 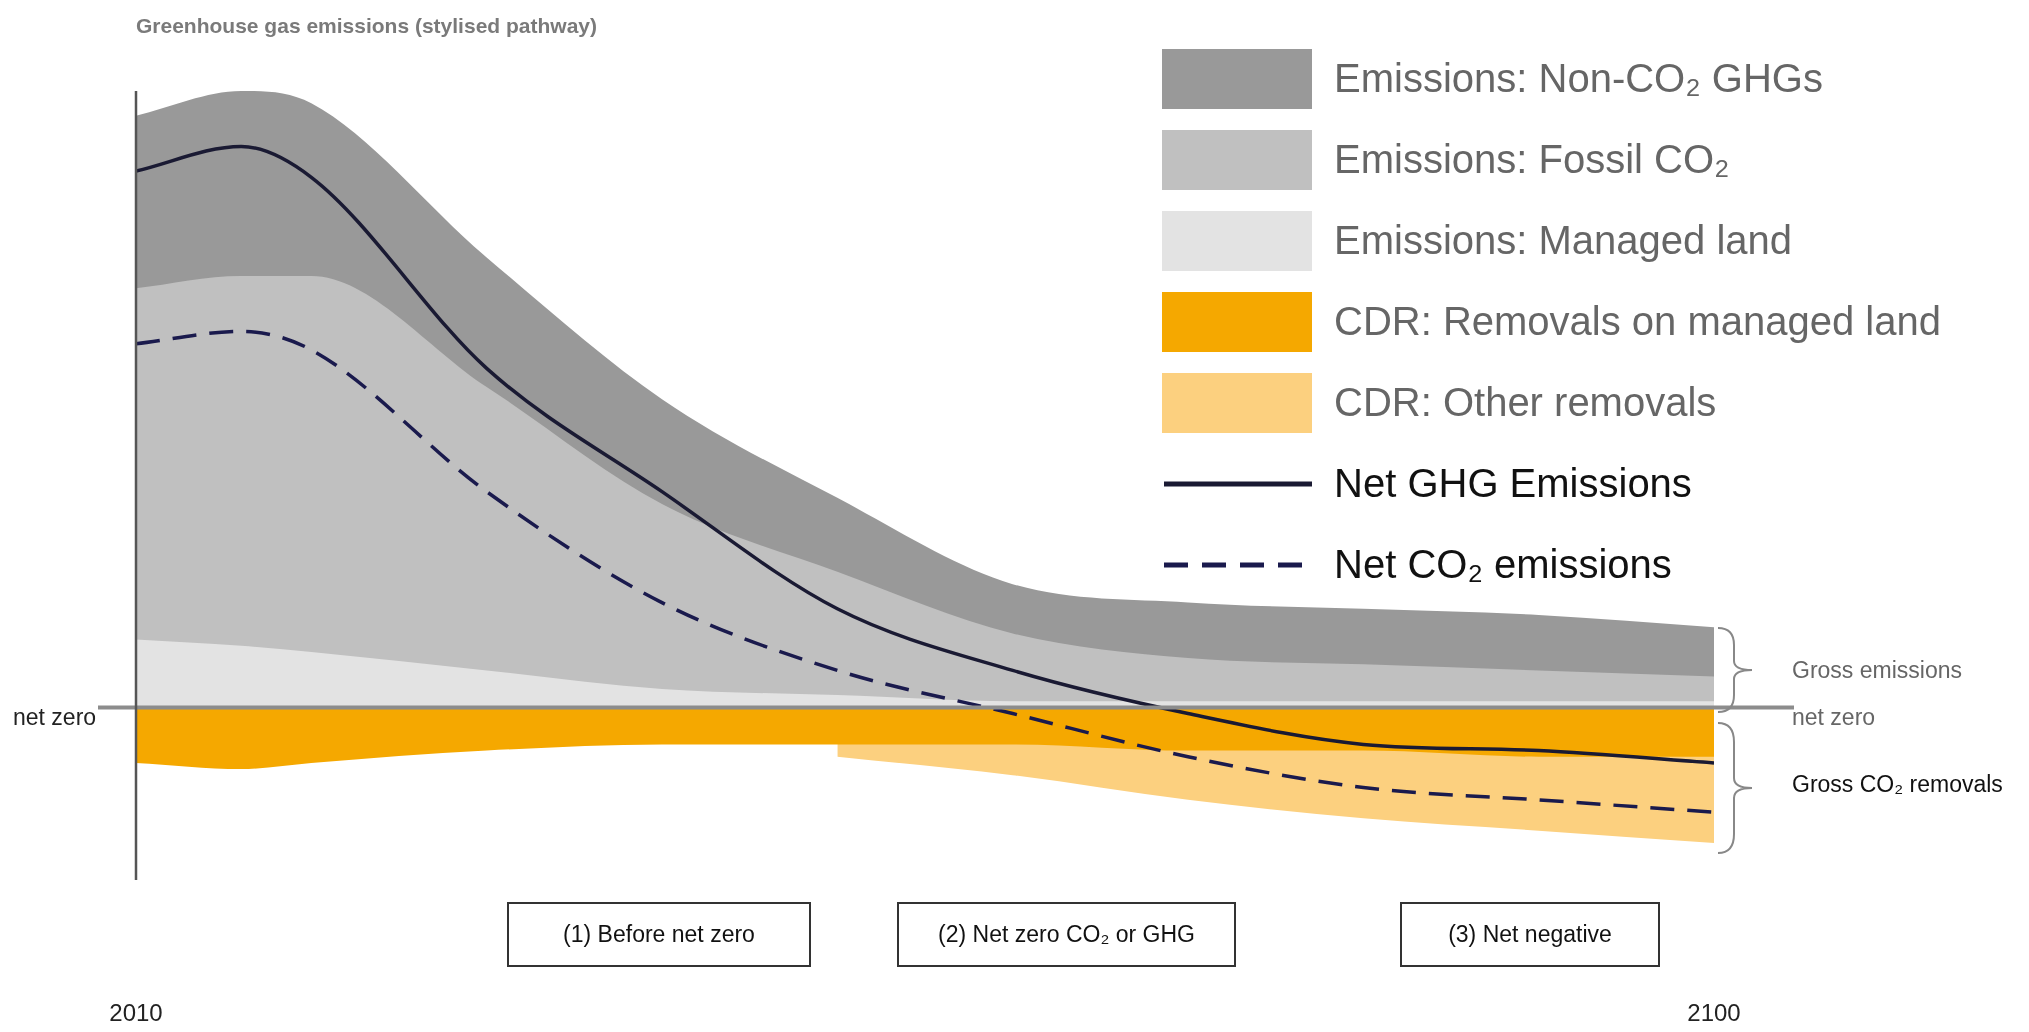 I want to click on legend-label: Net CO₂ emissions, so click(x=1503, y=564).